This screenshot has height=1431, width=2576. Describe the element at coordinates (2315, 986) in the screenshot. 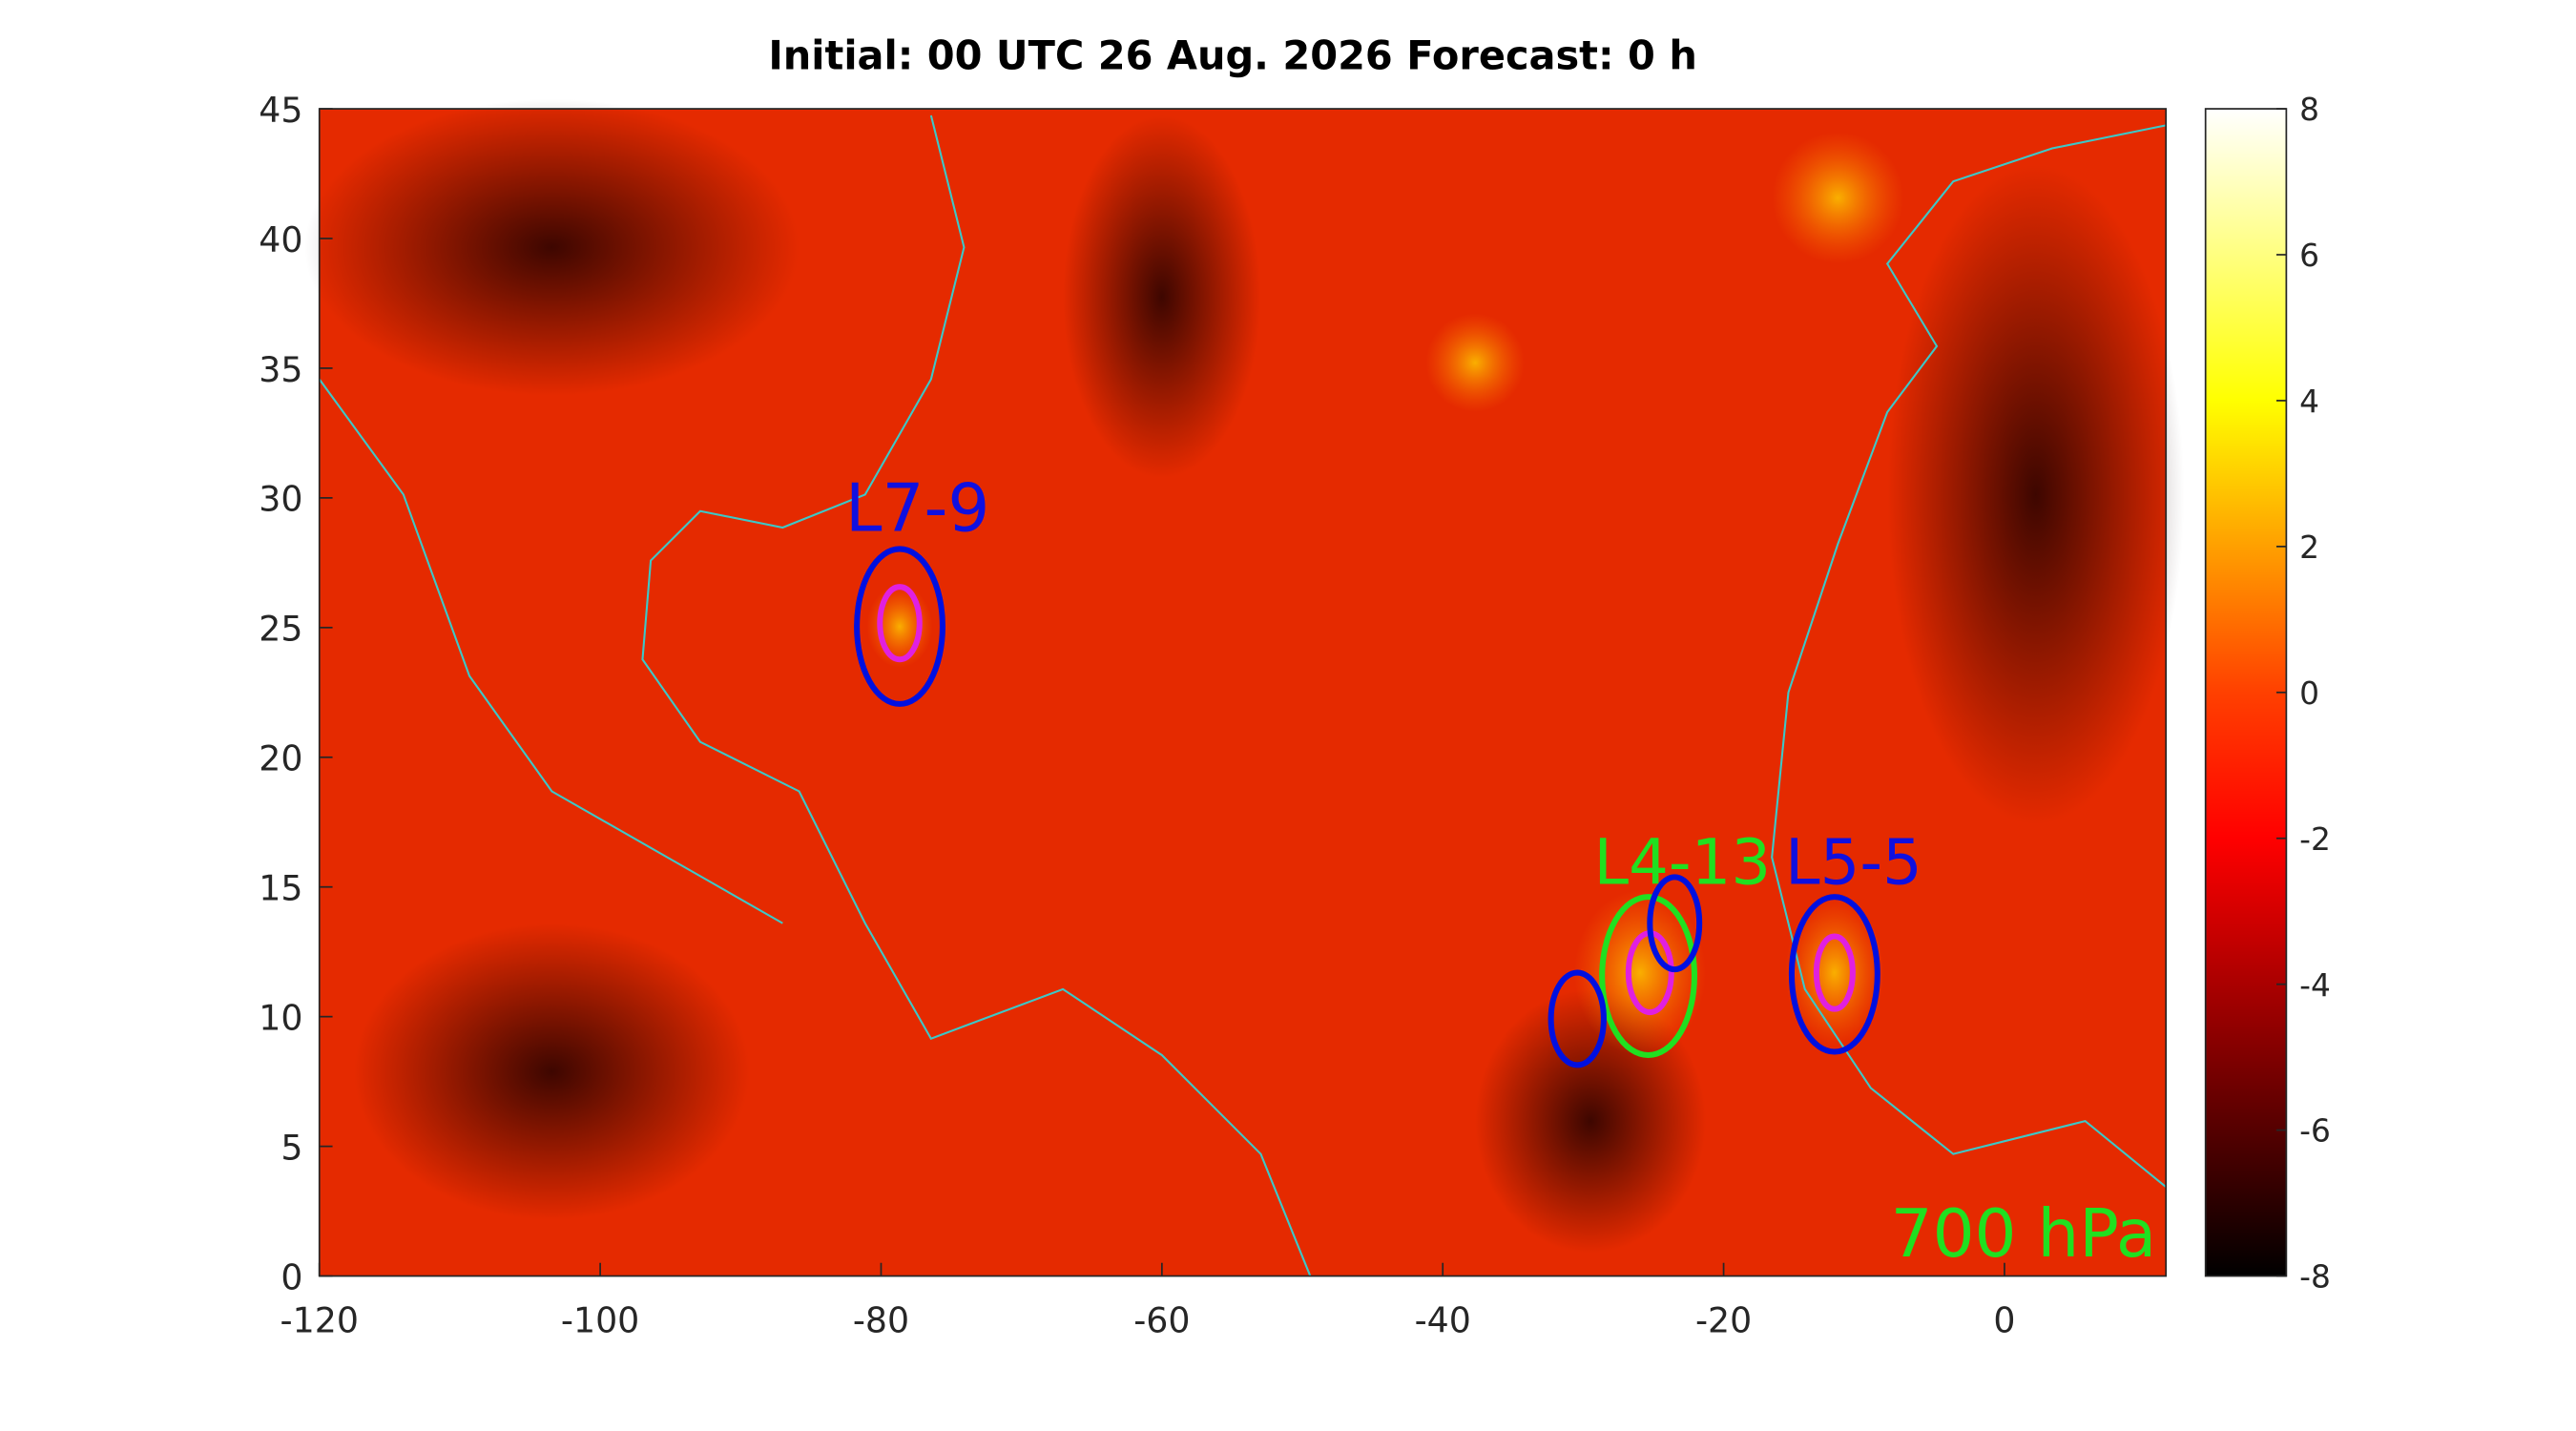

I see `colorbar-tick-label: -4` at that location.